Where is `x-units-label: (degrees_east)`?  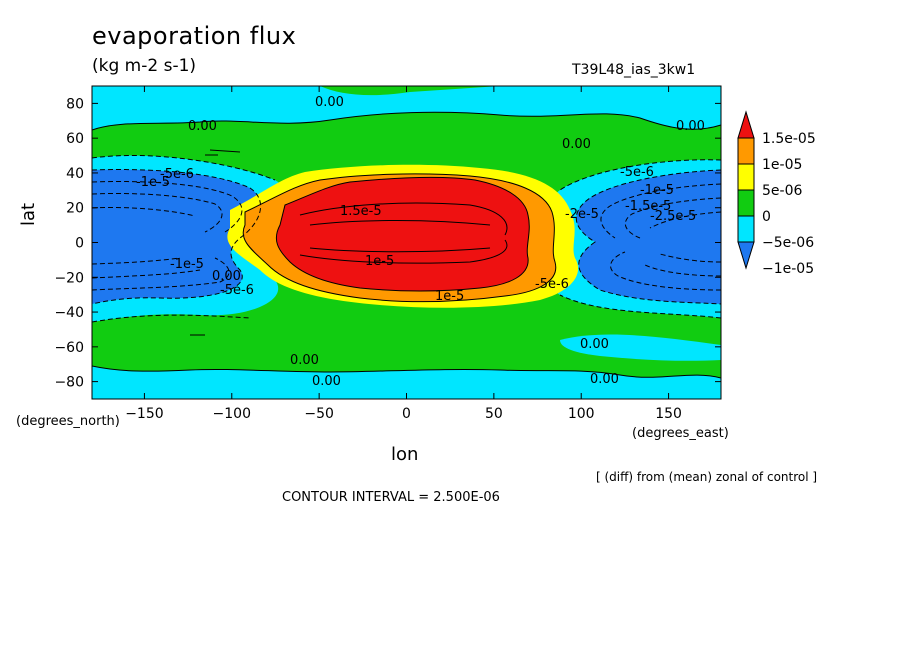 x-units-label: (degrees_east) is located at coordinates (680, 433).